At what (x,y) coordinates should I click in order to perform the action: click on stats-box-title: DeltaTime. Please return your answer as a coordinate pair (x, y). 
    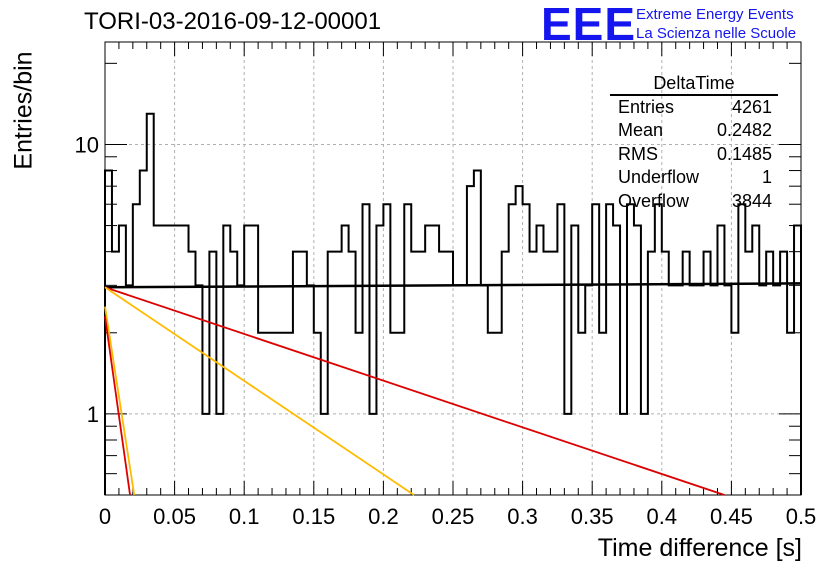
    Looking at the image, I should click on (694, 84).